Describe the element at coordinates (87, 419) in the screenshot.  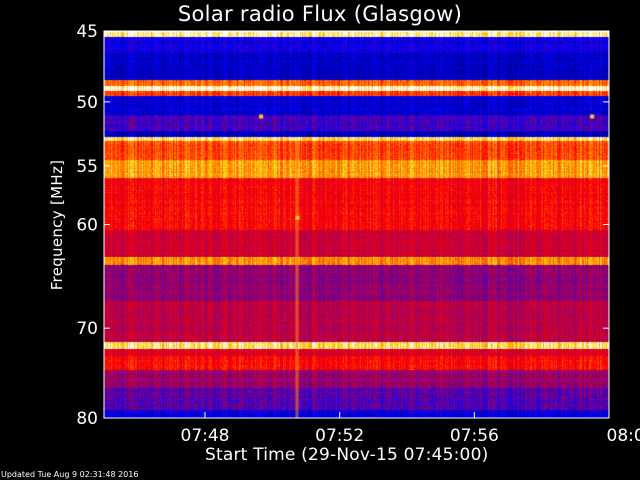
I see `y-tick-label: 80` at that location.